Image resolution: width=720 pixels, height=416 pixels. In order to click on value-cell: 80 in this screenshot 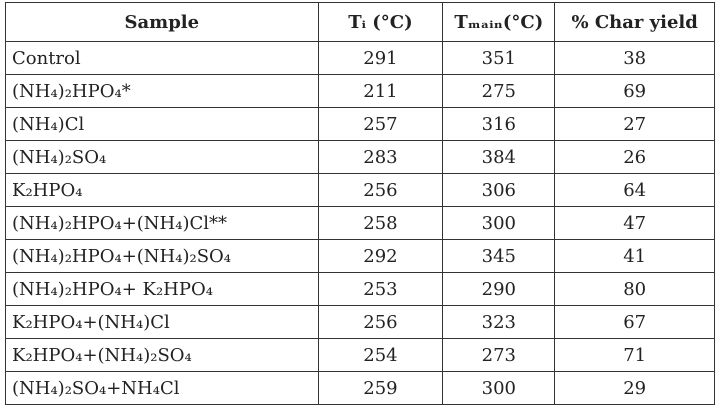, I will do `click(634, 289)`.